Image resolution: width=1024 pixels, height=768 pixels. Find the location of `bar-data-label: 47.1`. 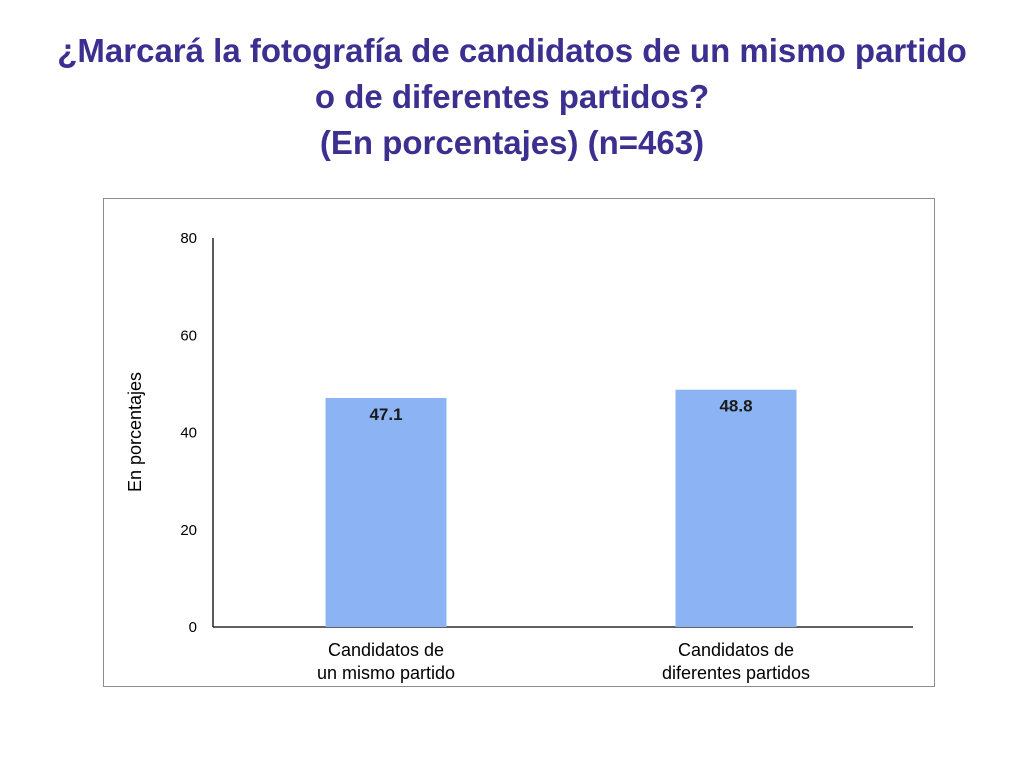

bar-data-label: 47.1 is located at coordinates (385, 414).